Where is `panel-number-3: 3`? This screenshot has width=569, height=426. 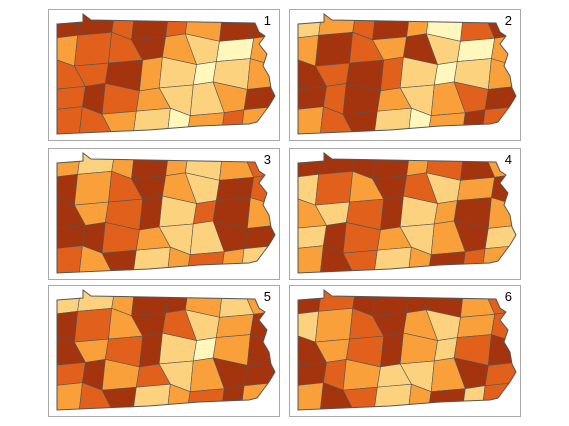 panel-number-3: 3 is located at coordinates (267, 159).